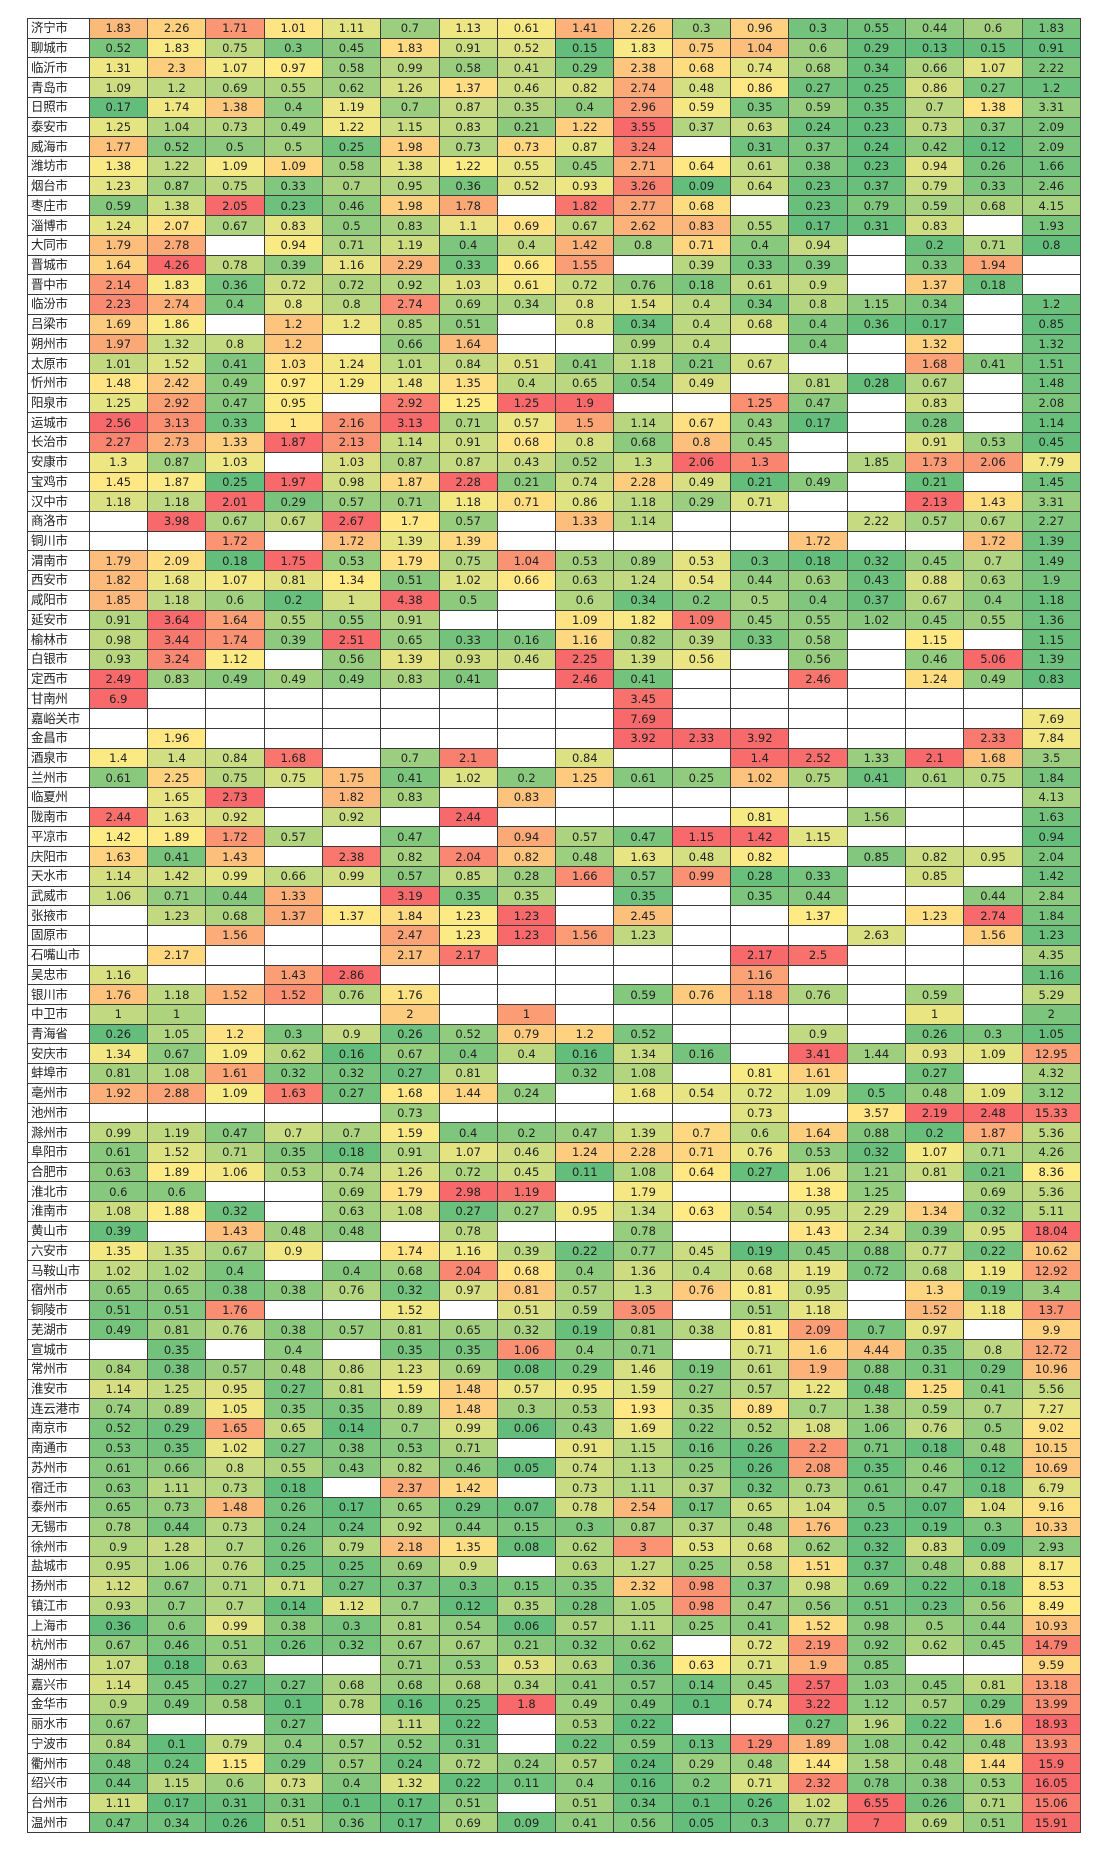 Image resolution: width=1110 pixels, height=1866 pixels. What do you see at coordinates (58, 1349) in the screenshot?
I see `city-name-cell: 宣城市` at bounding box center [58, 1349].